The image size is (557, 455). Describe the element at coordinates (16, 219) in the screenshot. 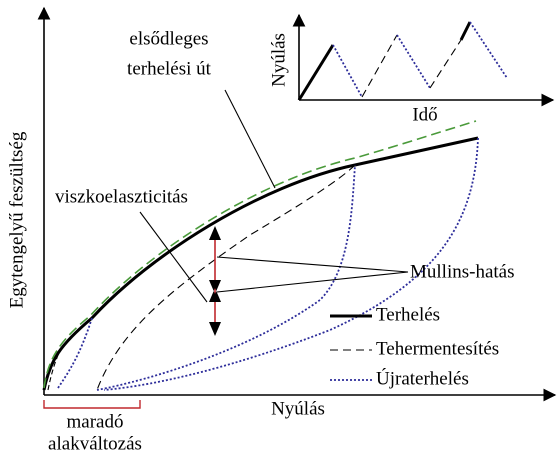

I see `y-axis-label: Egytengelyű feszültség` at that location.